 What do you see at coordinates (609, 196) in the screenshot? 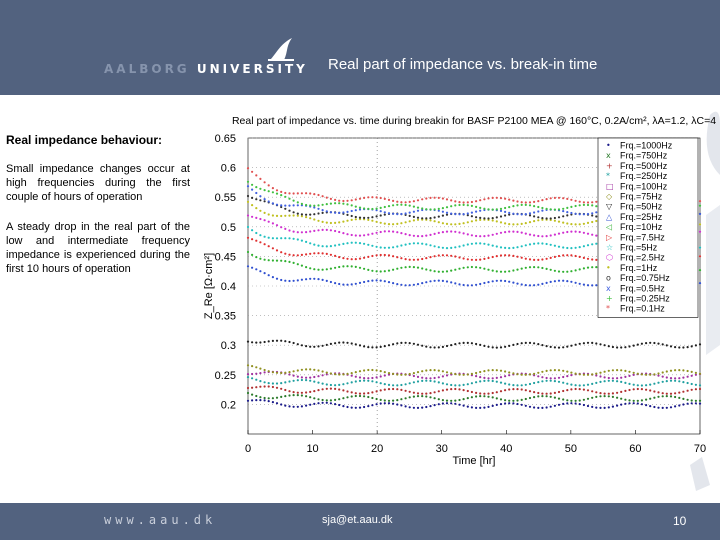
I see `legend-marker: ◇` at bounding box center [609, 196].